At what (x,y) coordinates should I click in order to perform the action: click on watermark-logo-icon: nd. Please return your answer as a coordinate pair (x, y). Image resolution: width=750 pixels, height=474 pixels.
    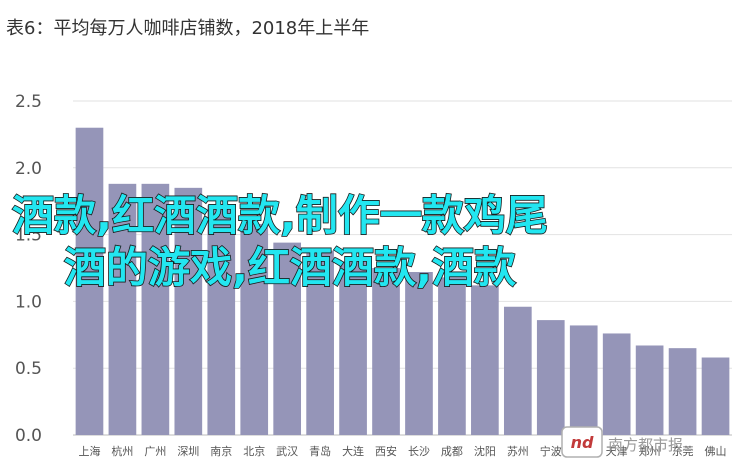
    Looking at the image, I should click on (582, 442).